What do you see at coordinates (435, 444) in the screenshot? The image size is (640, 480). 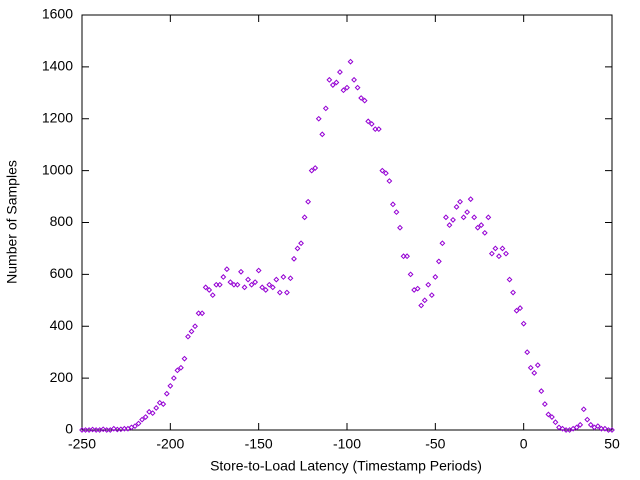 I see `x-tick-label: -50` at bounding box center [435, 444].